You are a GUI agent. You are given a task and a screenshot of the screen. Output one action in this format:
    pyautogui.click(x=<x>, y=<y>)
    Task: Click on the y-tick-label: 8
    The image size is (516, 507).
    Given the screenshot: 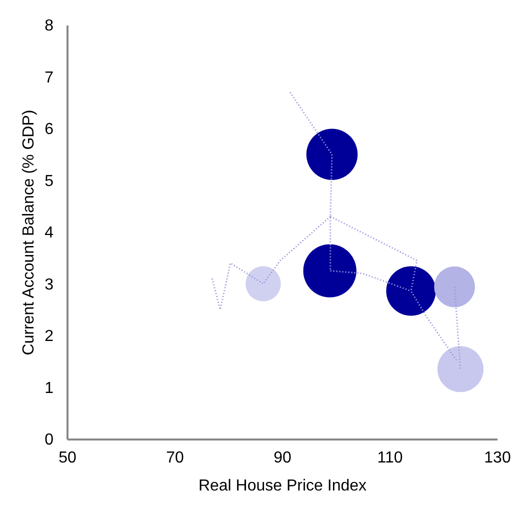 What is the action you would take?
    pyautogui.click(x=49, y=26)
    